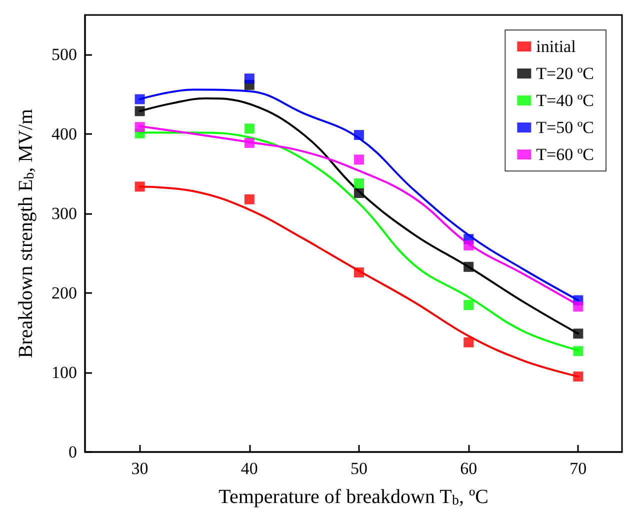  What do you see at coordinates (469, 468) in the screenshot?
I see `x-tick-label: 60` at bounding box center [469, 468].